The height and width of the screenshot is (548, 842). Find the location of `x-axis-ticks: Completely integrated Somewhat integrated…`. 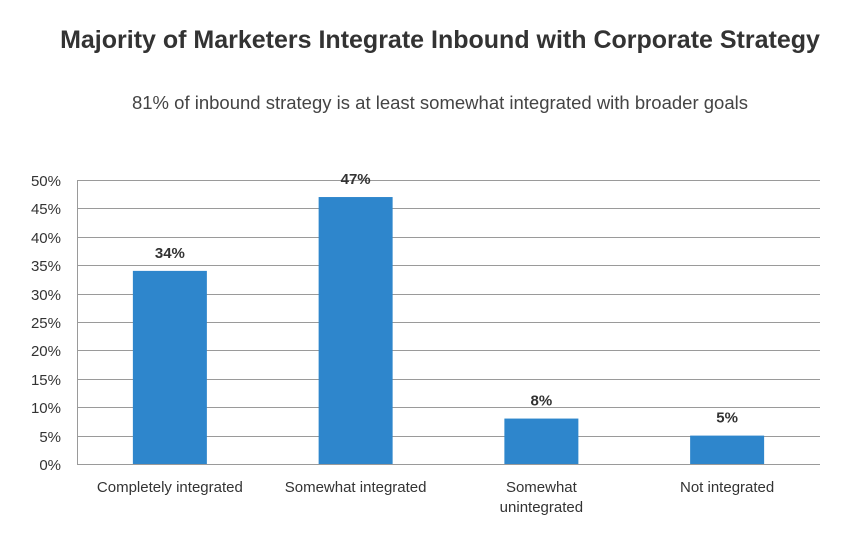

x-axis-ticks: Completely integrated Somewhat integrated… is located at coordinates (435, 497).